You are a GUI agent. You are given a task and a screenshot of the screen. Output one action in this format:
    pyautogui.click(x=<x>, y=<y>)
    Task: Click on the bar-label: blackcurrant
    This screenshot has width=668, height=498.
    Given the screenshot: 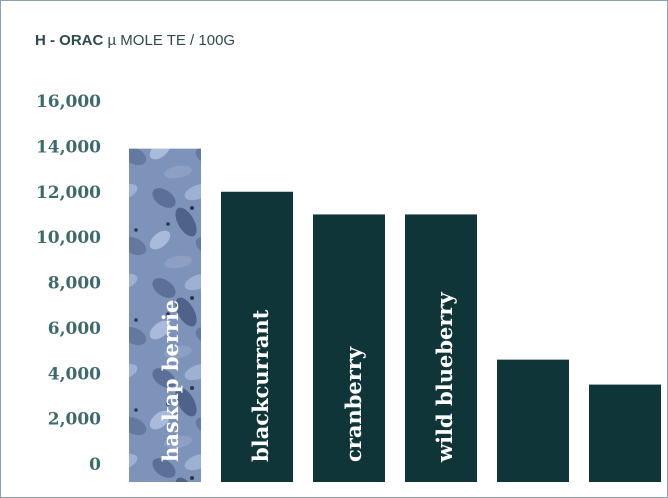 What is the action you would take?
    pyautogui.click(x=260, y=385)
    